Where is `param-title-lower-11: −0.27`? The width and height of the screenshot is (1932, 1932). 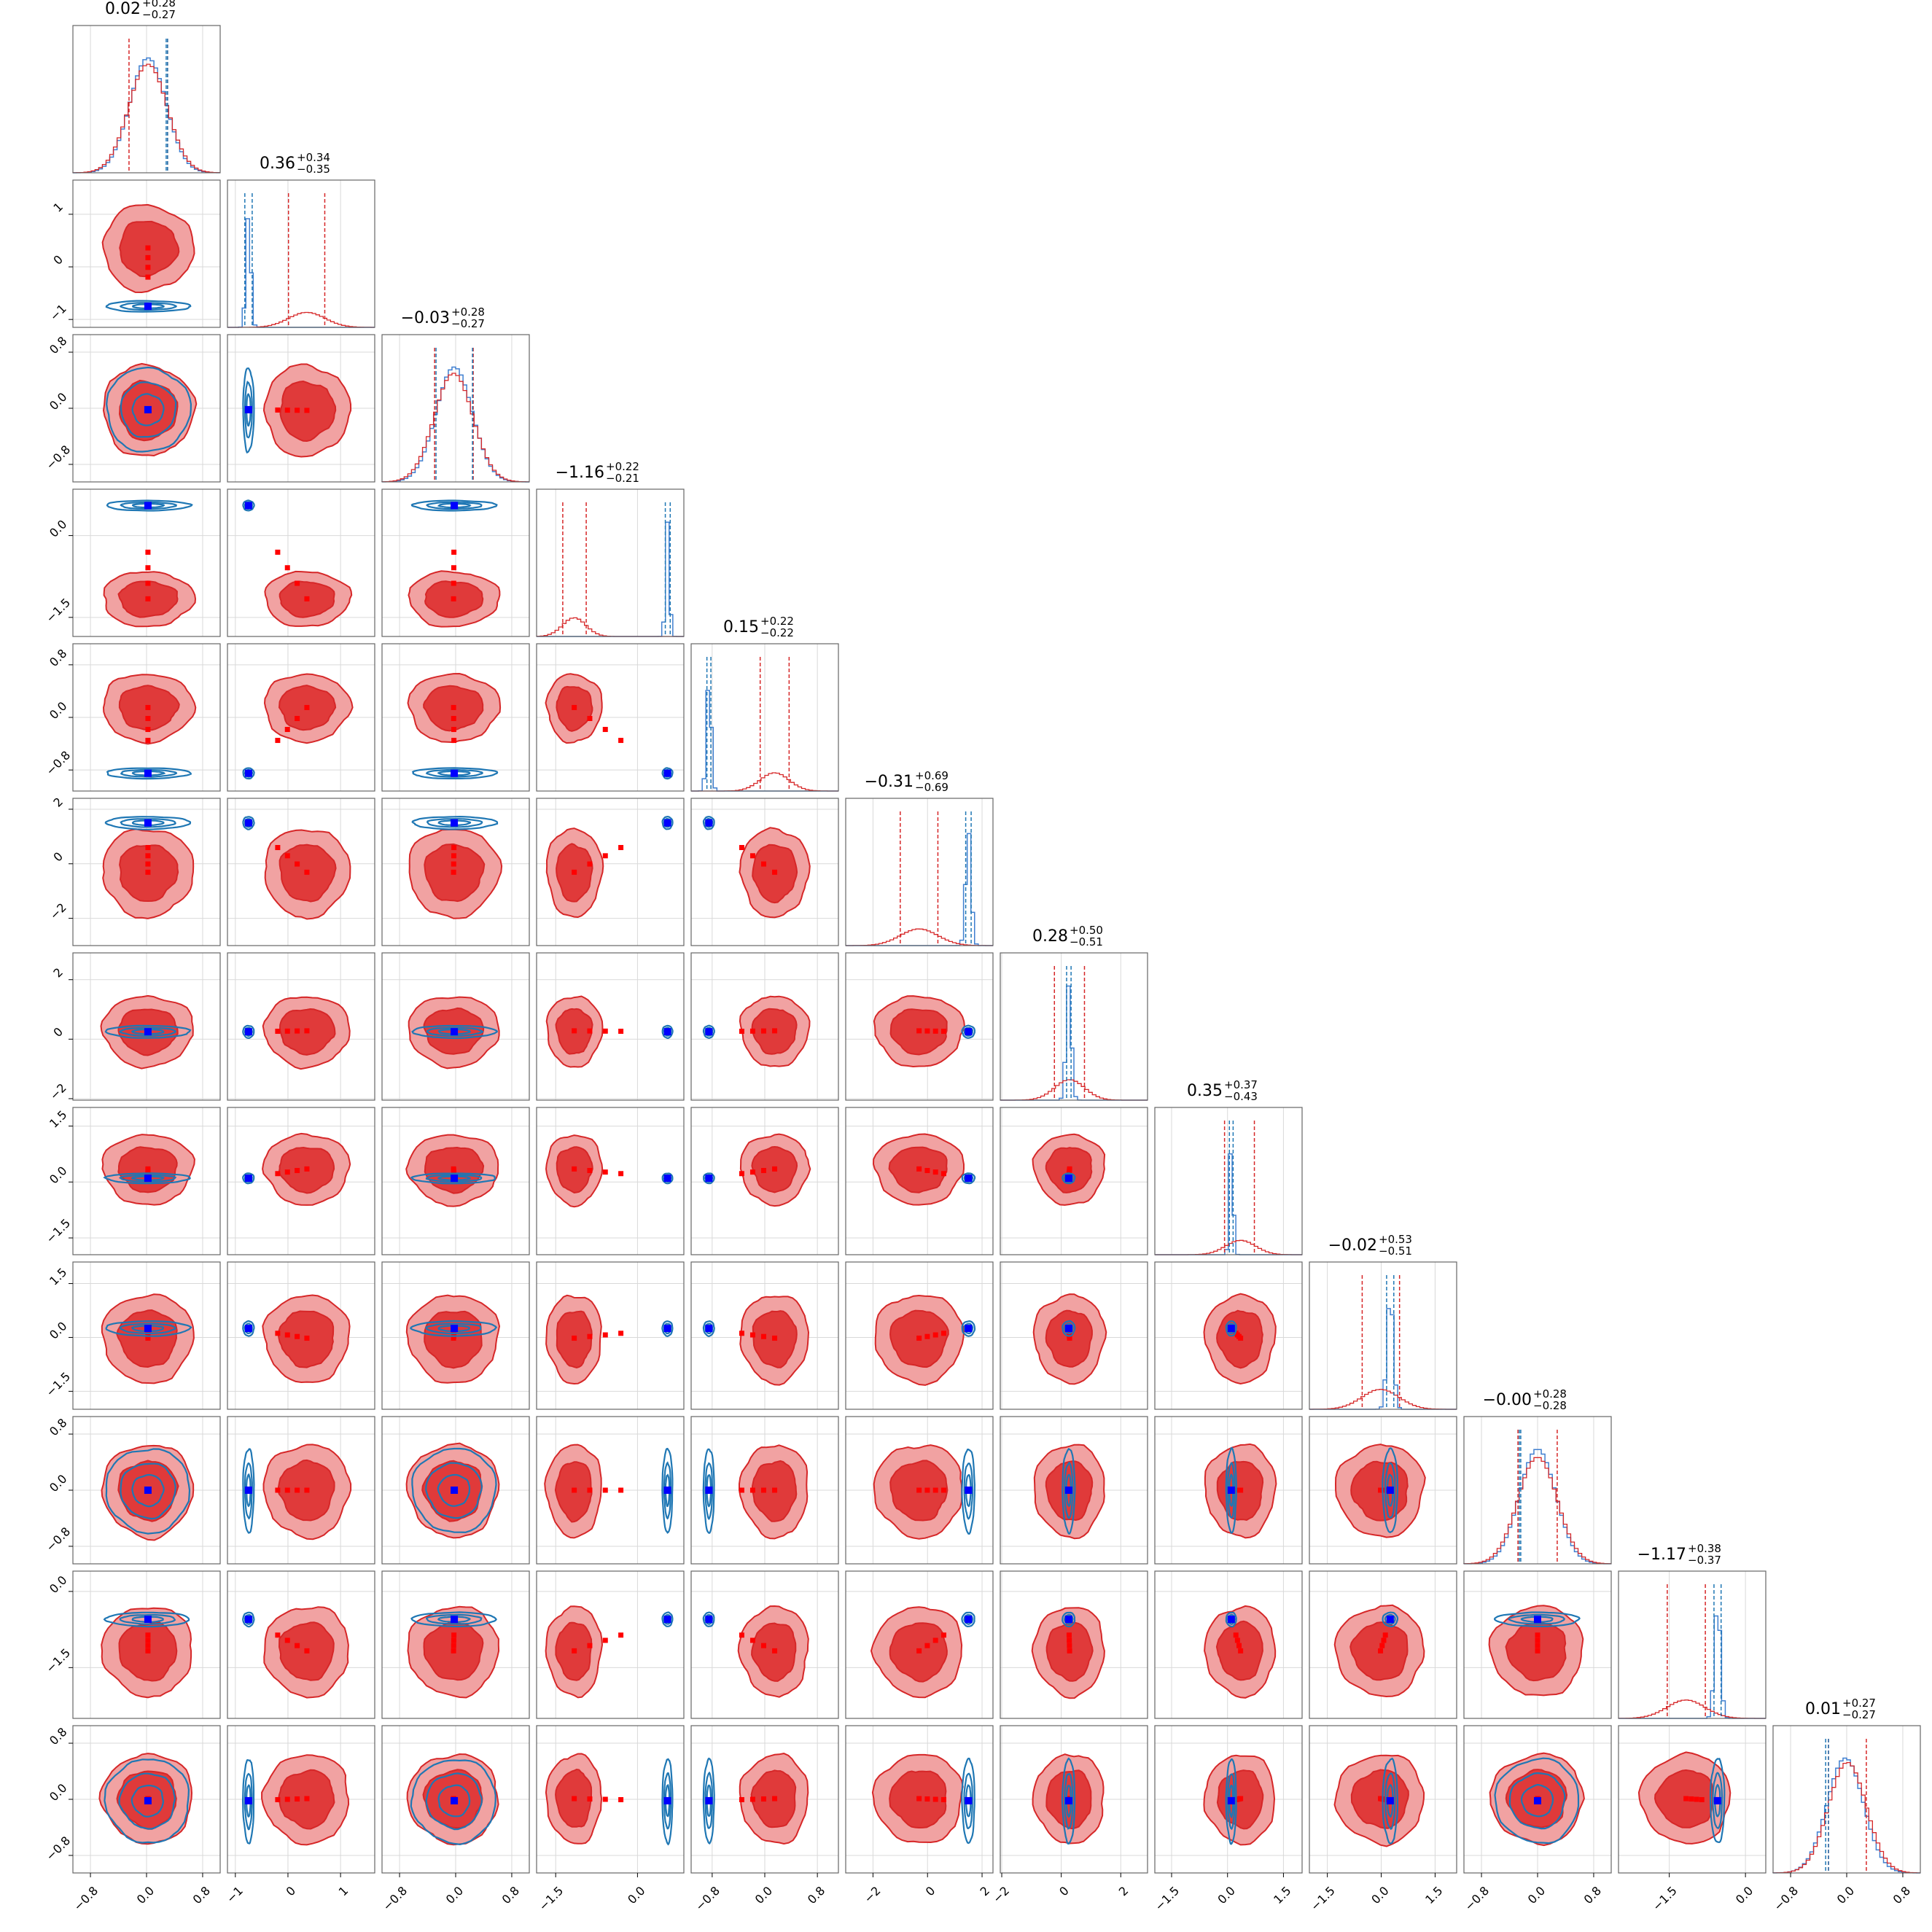 param-title-lower-11: −0.27 is located at coordinates (1859, 1714).